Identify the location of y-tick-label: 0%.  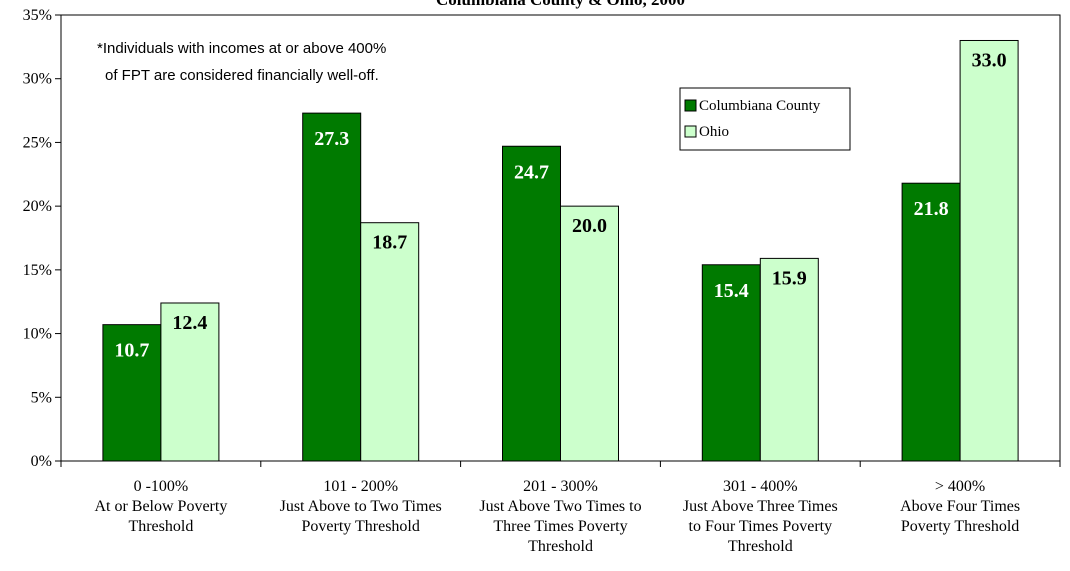
(41, 461).